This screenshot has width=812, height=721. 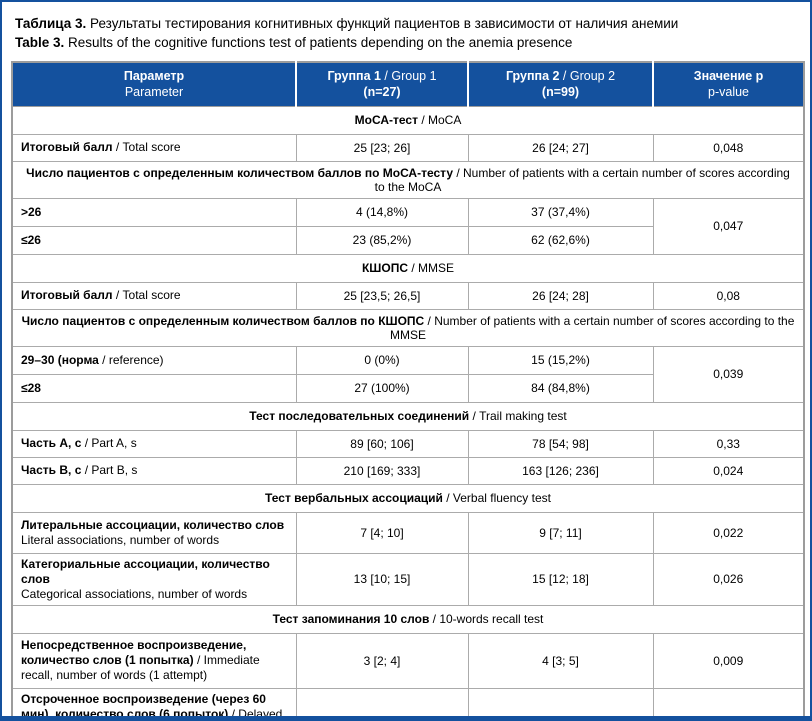 I want to click on section-row-moca: МоСА-тест / MoCA, so click(x=408, y=120).